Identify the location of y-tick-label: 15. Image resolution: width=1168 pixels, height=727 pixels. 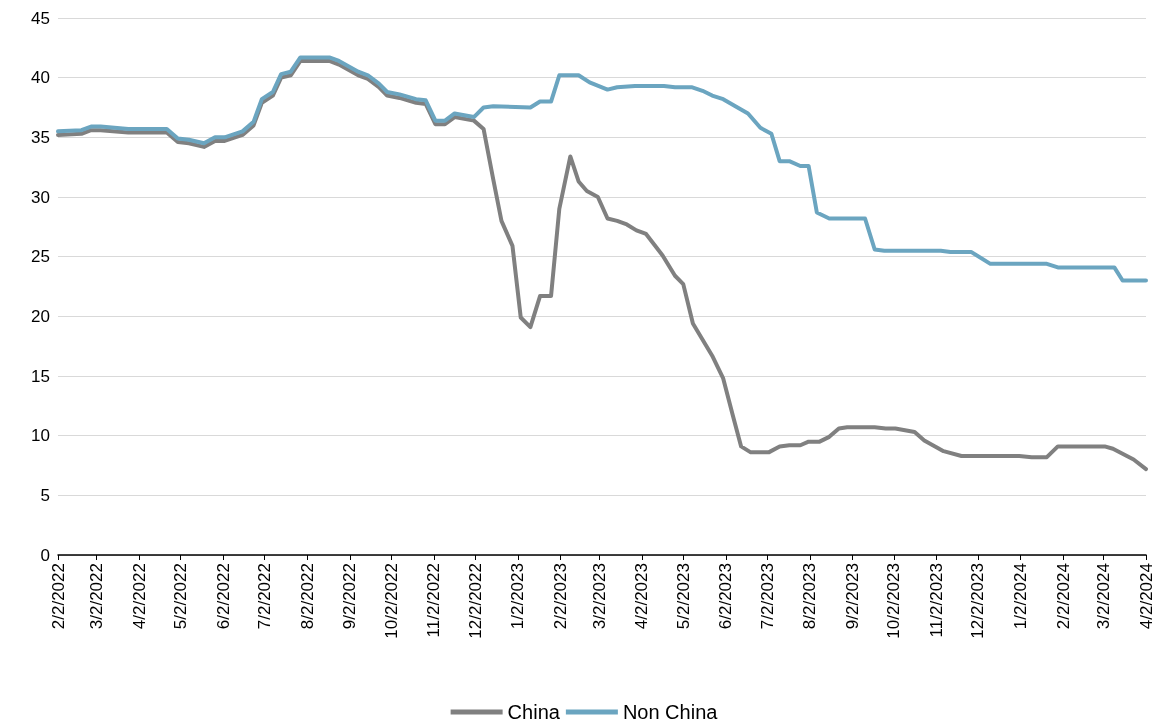
(40, 376).